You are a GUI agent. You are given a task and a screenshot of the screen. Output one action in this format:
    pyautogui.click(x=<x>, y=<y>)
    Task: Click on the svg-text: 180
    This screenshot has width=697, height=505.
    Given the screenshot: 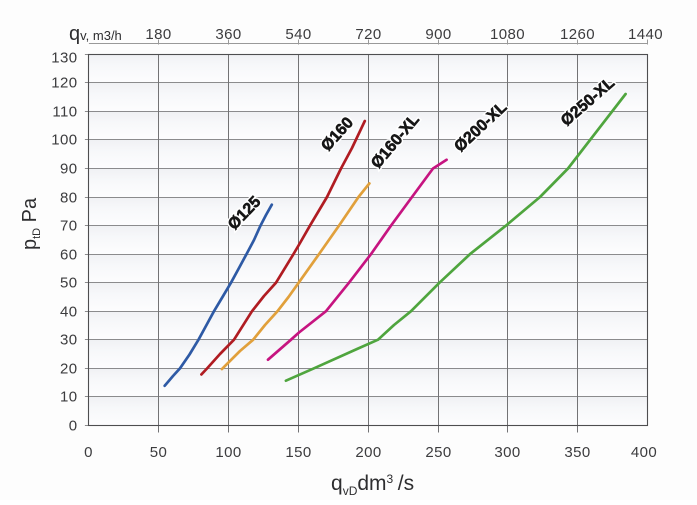 What is the action you would take?
    pyautogui.click(x=158, y=34)
    